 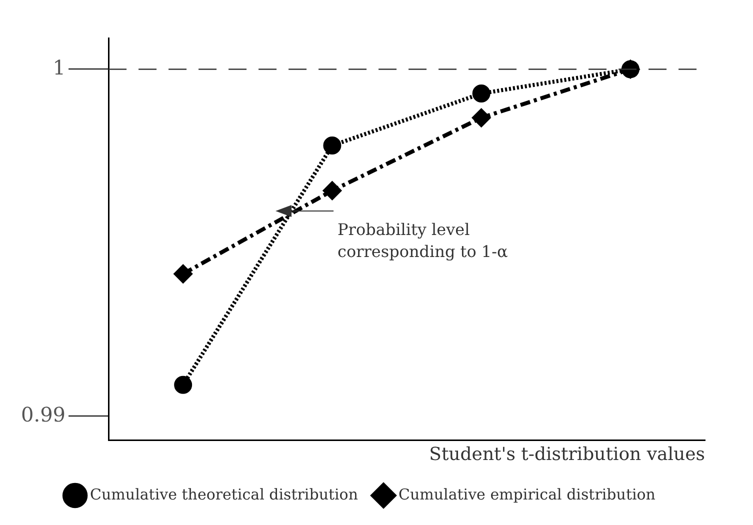 I want to click on legend-label: Cumulative theoretical distribution, so click(x=224, y=494).